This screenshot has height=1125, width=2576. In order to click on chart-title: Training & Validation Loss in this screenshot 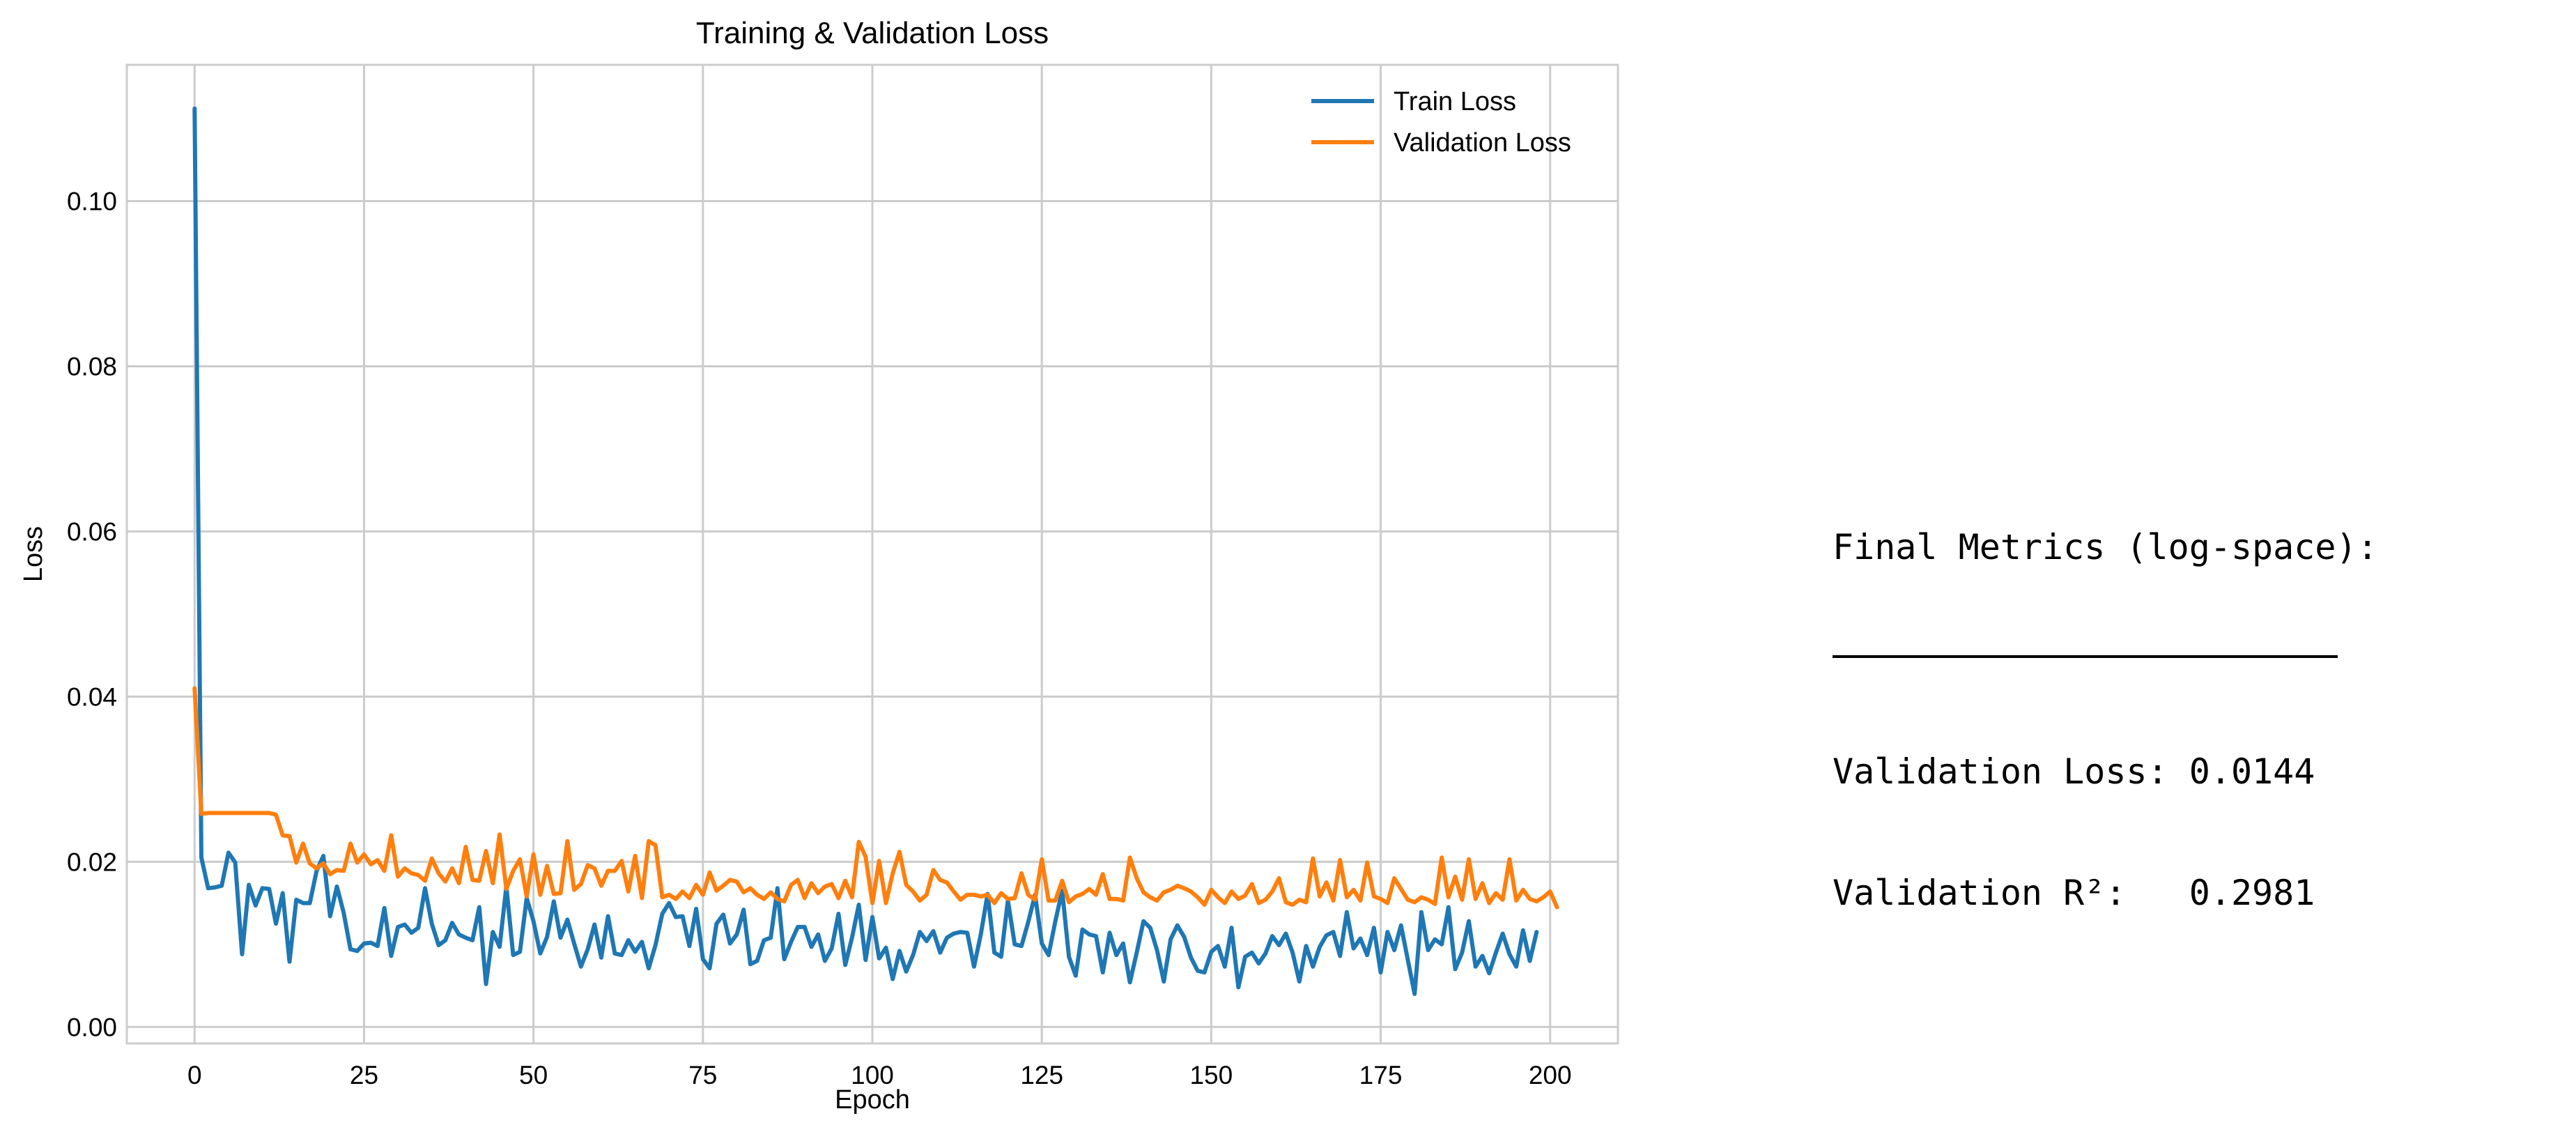, I will do `click(872, 33)`.